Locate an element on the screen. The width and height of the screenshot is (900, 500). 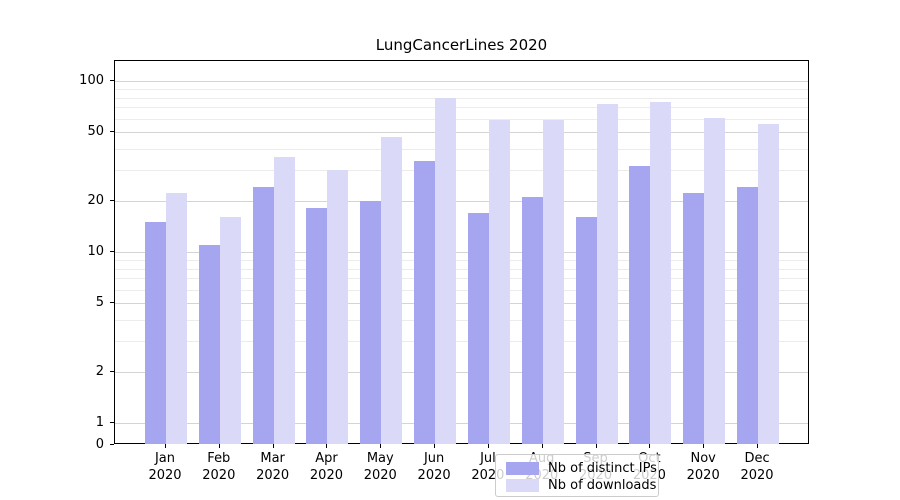
bar-distinct-ips-feb is located at coordinates (209, 344).